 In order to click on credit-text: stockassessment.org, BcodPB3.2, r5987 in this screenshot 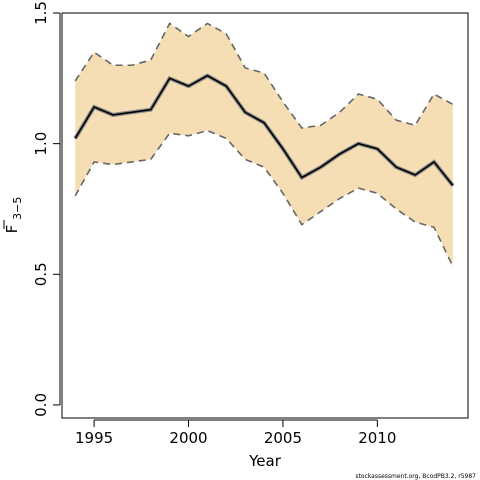, I will do `click(415, 476)`.